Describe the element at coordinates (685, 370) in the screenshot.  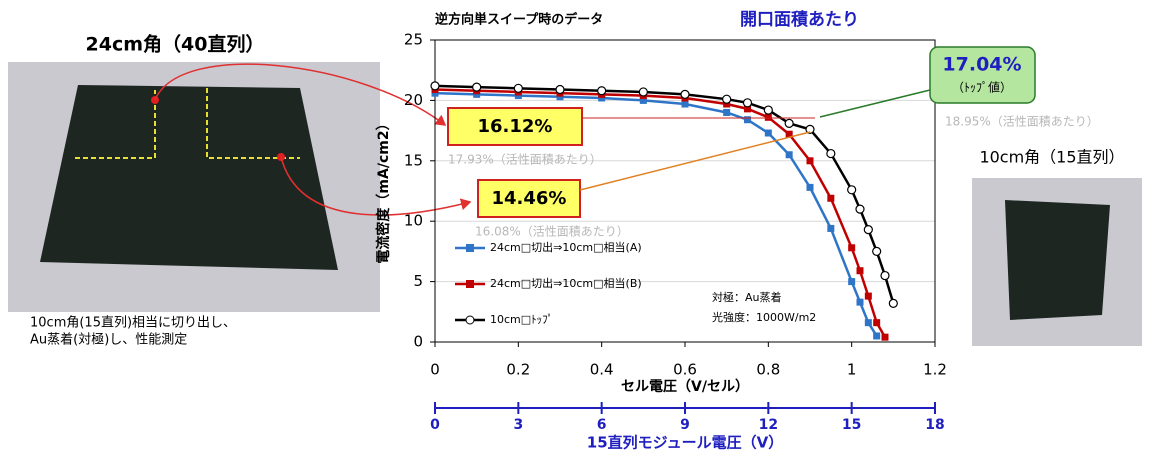
I see `x-tick-label: 0.6` at that location.